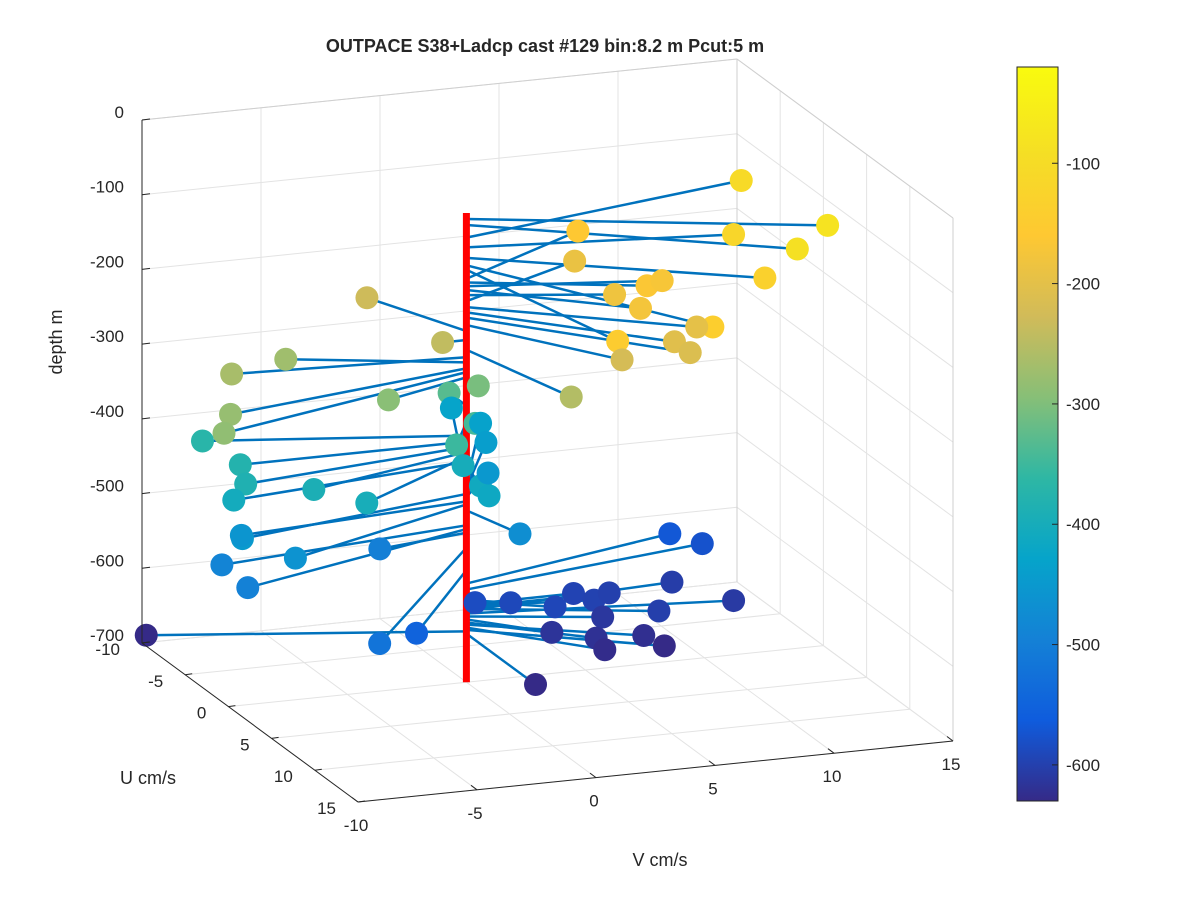 Image resolution: width=1200 pixels, height=905 pixels. I want to click on x-tick-label: -10, so click(356, 825).